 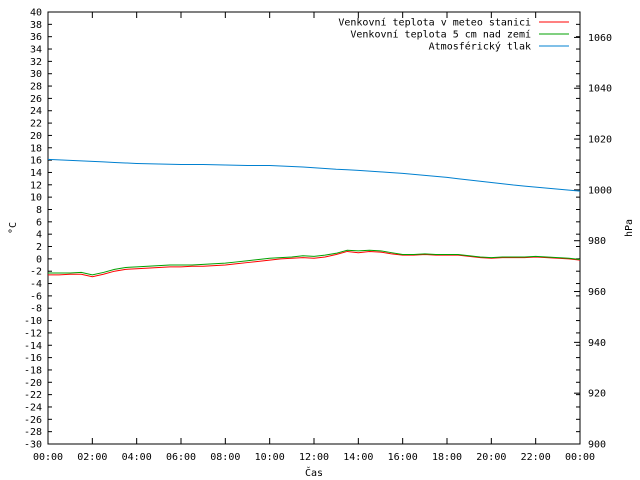 I want to click on y-tick-label-left: 8, so click(x=39, y=210).